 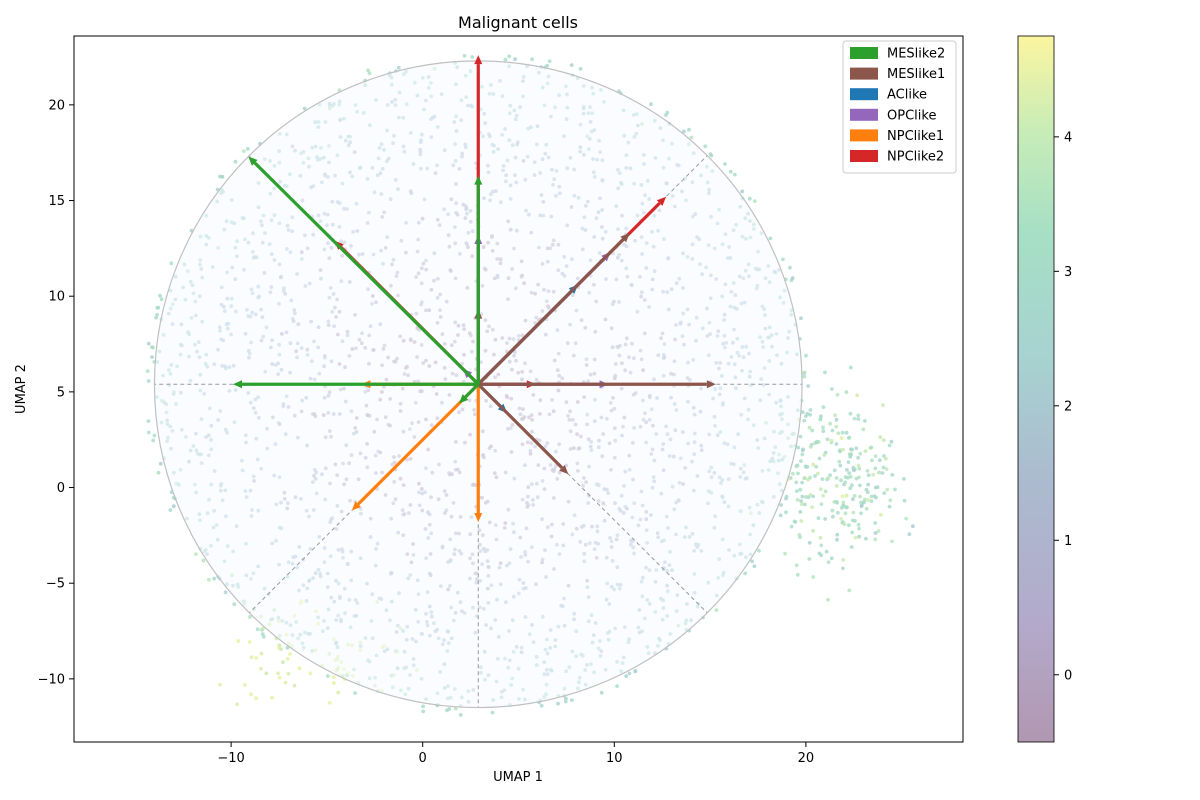 I want to click on legend-label: OPClike, so click(x=911, y=115).